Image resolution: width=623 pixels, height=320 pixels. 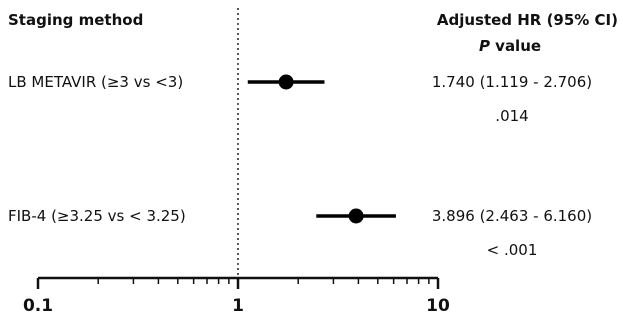 What do you see at coordinates (512, 82) in the screenshot?
I see `ci-text: 1.740 (1.119 - 2.706)` at bounding box center [512, 82].